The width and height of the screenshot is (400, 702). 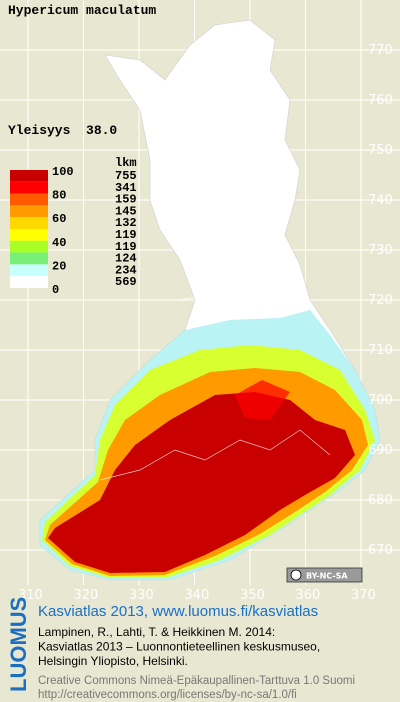 What do you see at coordinates (380, 450) in the screenshot?
I see `northing-label: 690` at bounding box center [380, 450].